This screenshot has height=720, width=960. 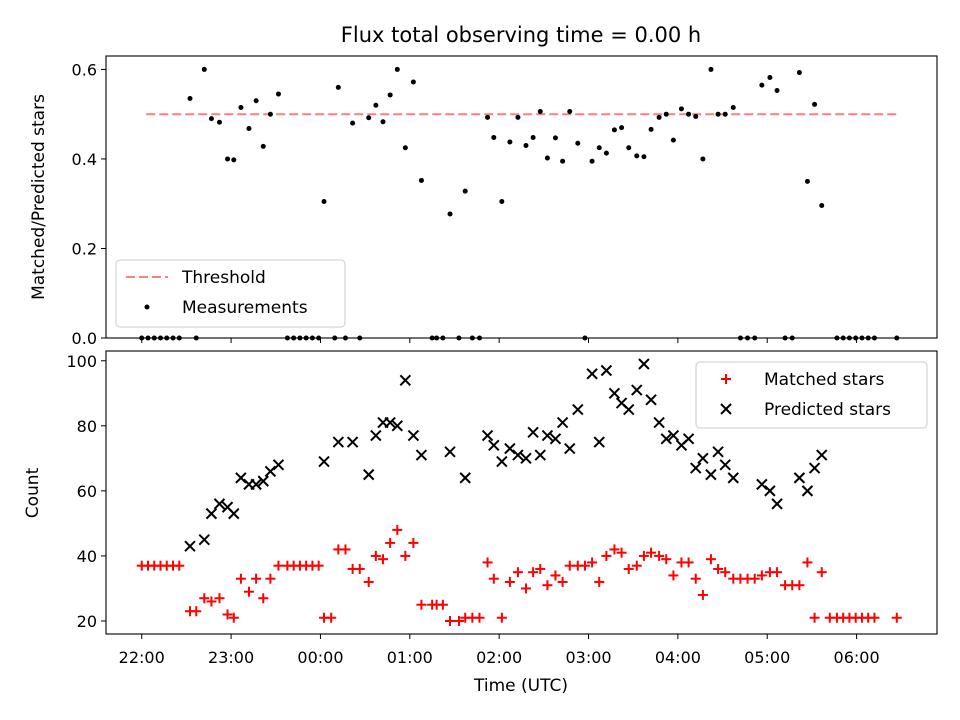 What do you see at coordinates (84, 338) in the screenshot?
I see `top-y-tick-label: 0.0` at bounding box center [84, 338].